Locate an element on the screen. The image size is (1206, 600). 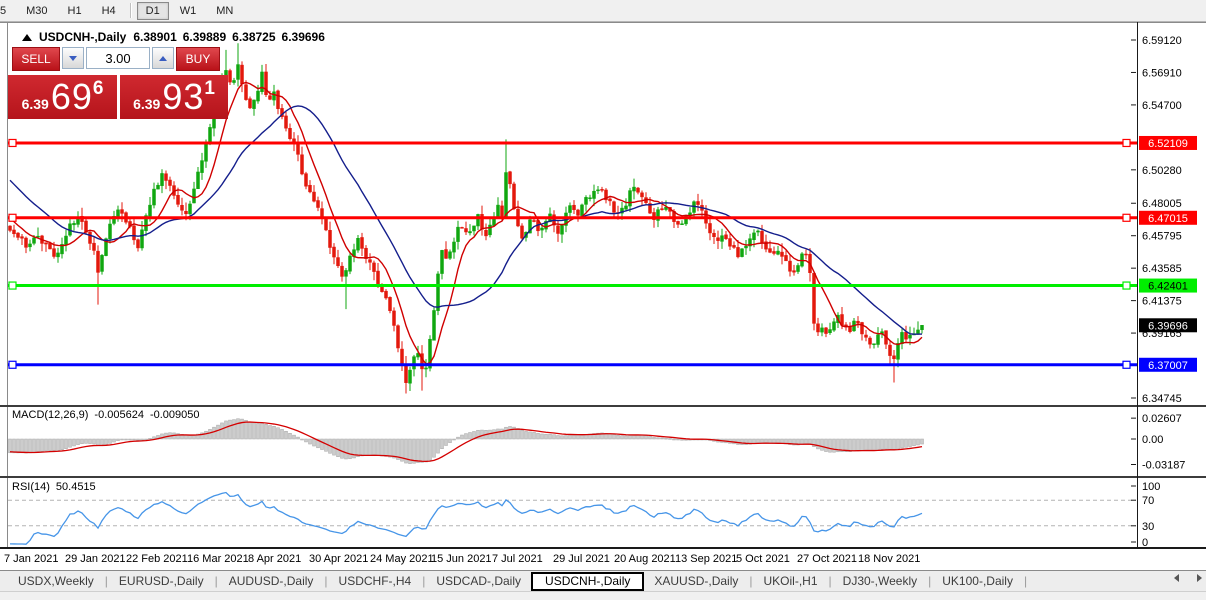
tab-scroll-right-button is located at coordinates (1199, 578).